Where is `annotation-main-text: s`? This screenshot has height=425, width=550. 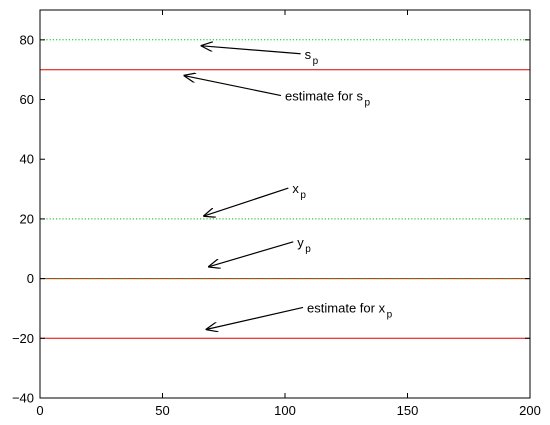
annotation-main-text: s is located at coordinates (308, 54).